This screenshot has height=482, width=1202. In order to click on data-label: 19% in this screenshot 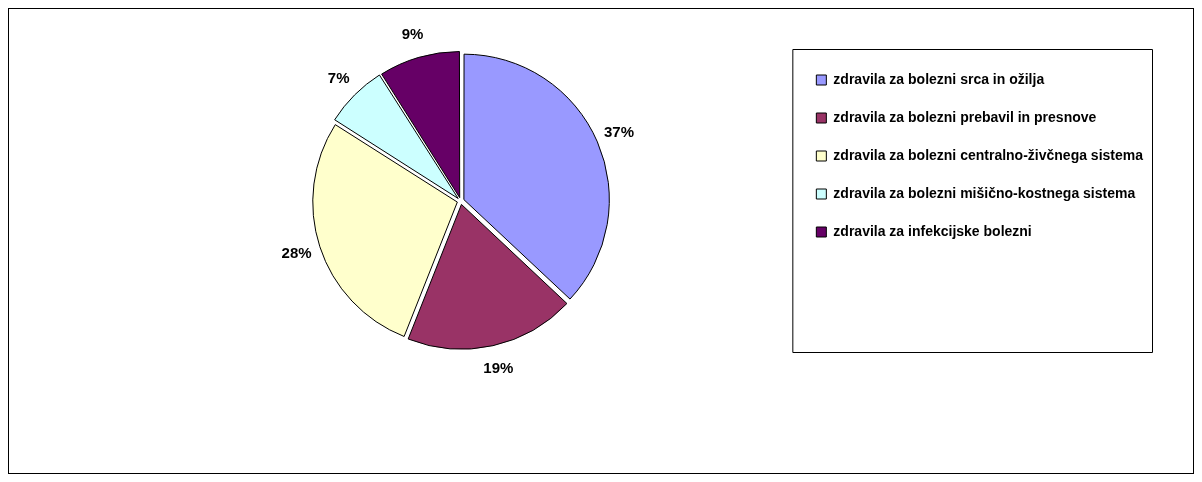, I will do `click(498, 368)`.